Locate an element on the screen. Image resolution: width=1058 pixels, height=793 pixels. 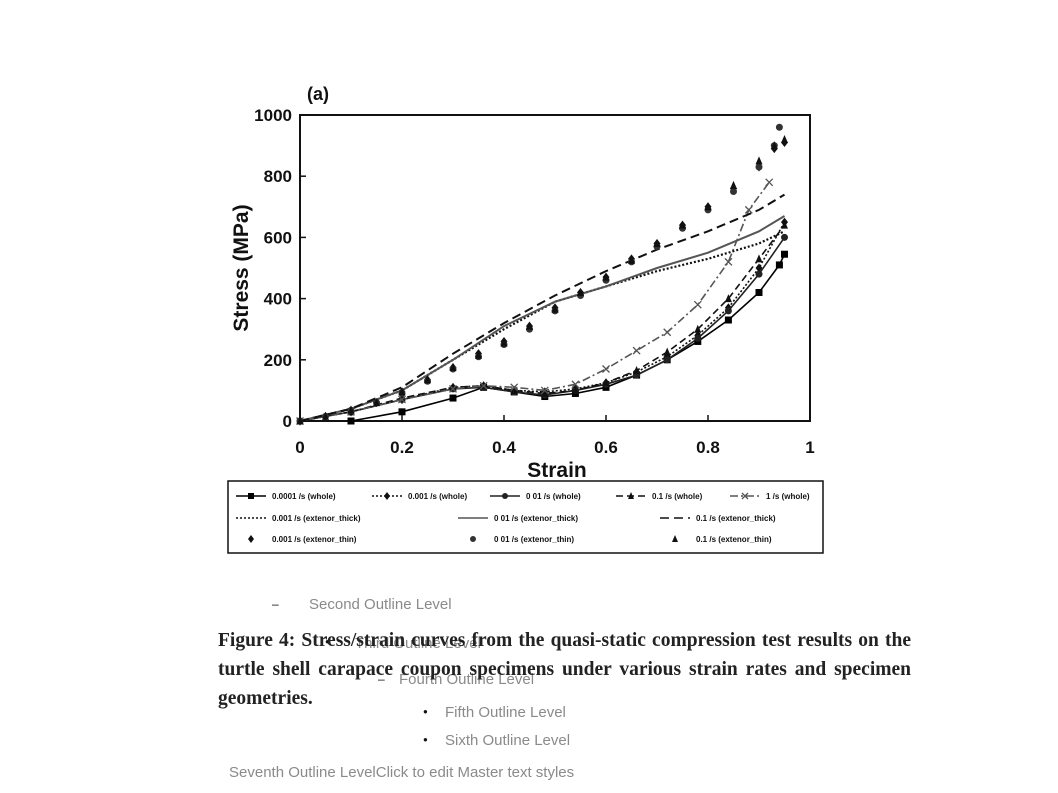
x-tick-label: 1 is located at coordinates (809, 447).